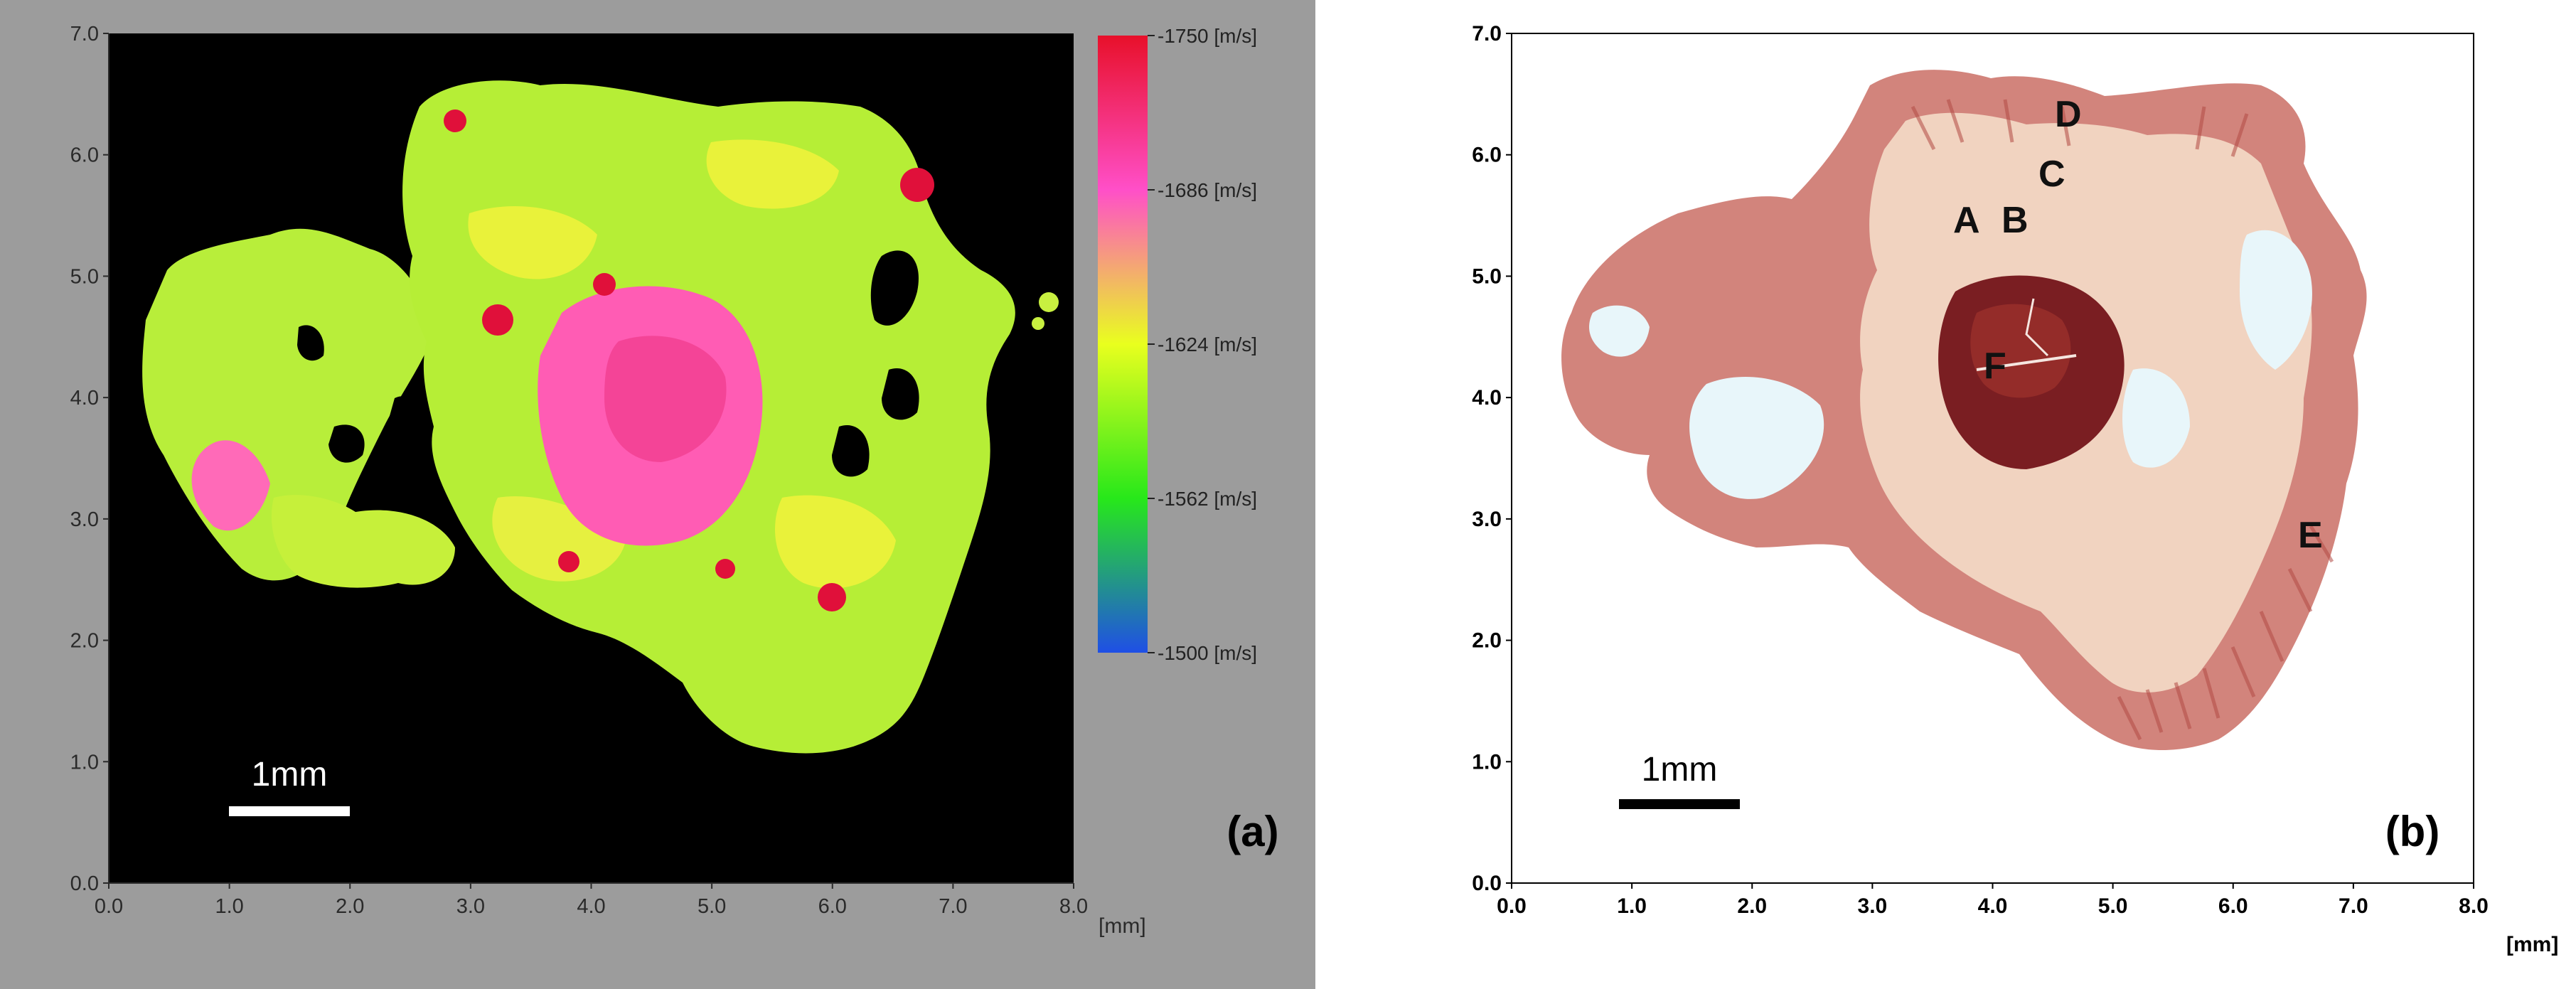  Describe the element at coordinates (2051, 174) in the screenshot. I see `region-label-c: C` at that location.